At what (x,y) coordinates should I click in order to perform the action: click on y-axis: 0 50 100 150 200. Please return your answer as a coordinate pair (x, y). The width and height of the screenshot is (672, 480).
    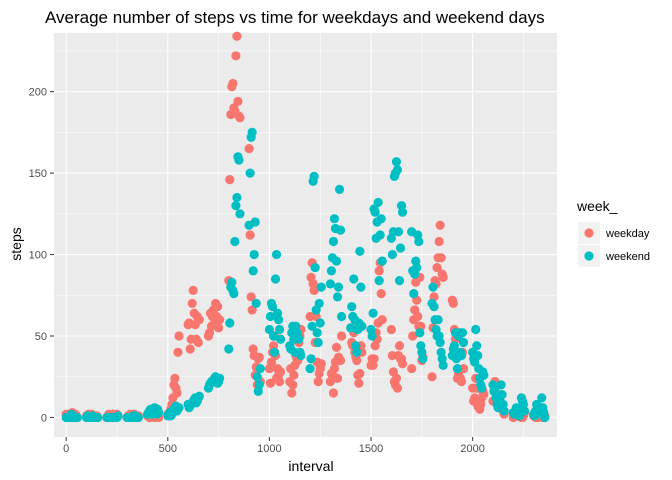
    Looking at the image, I should click on (41, 255).